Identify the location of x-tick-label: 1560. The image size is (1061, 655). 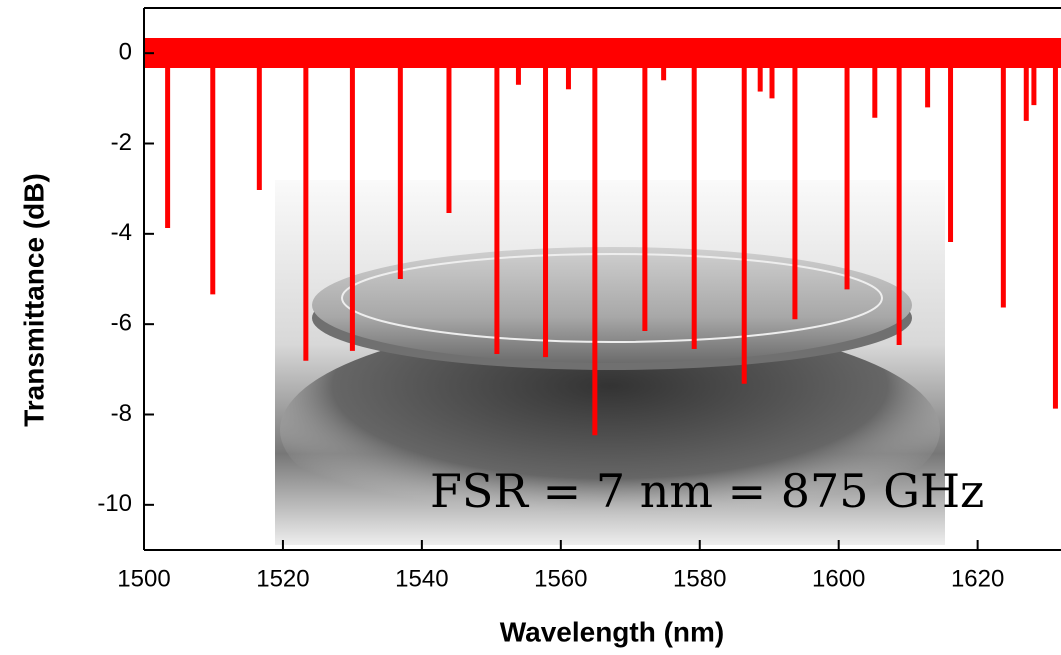
(560, 578).